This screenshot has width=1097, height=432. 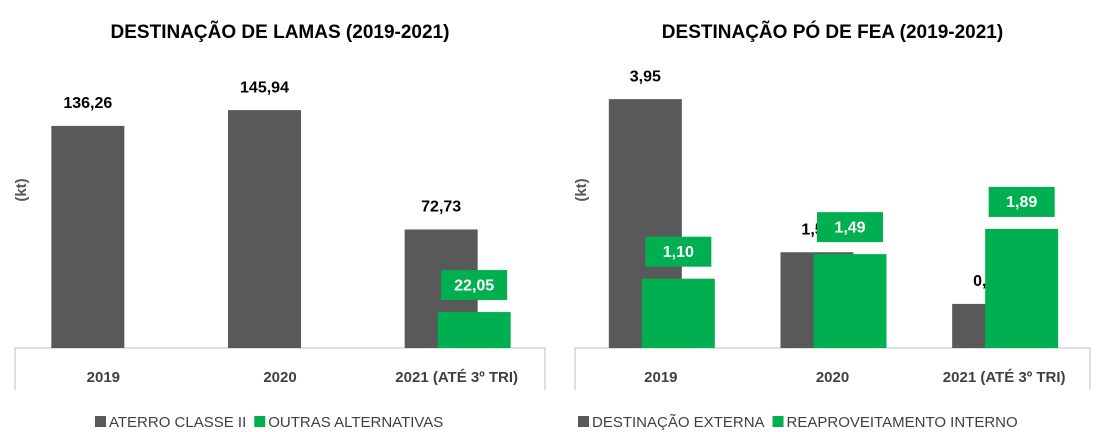 I want to click on data-label: 3,95, so click(x=645, y=76).